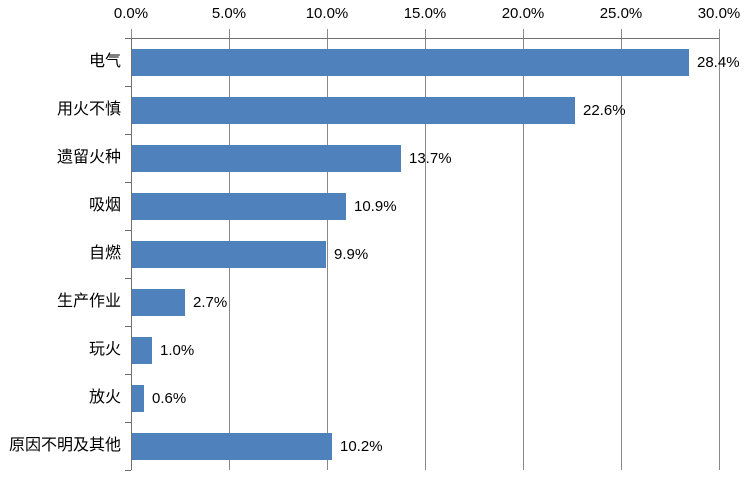  I want to click on value-label: 22.6%, so click(604, 110).